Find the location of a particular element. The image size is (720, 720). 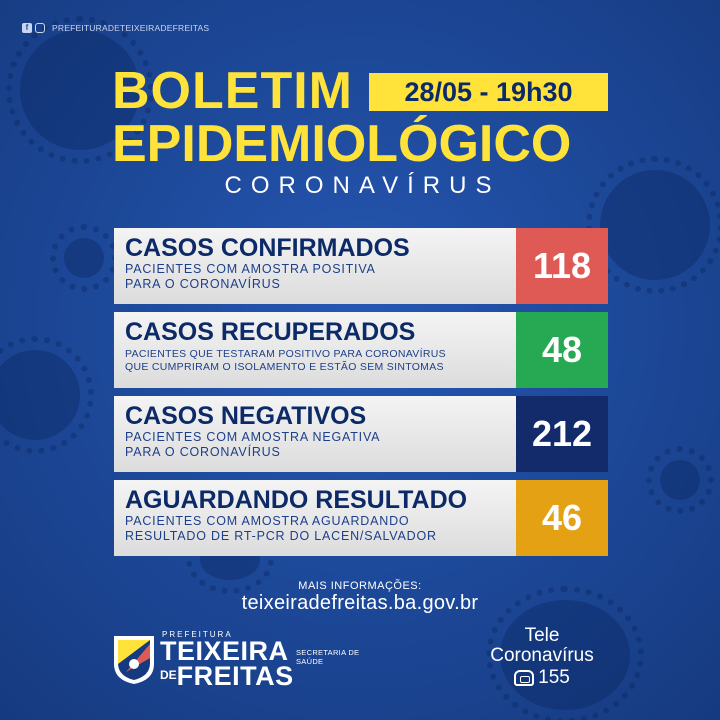

logo-city-de: DE is located at coordinates (168, 675).